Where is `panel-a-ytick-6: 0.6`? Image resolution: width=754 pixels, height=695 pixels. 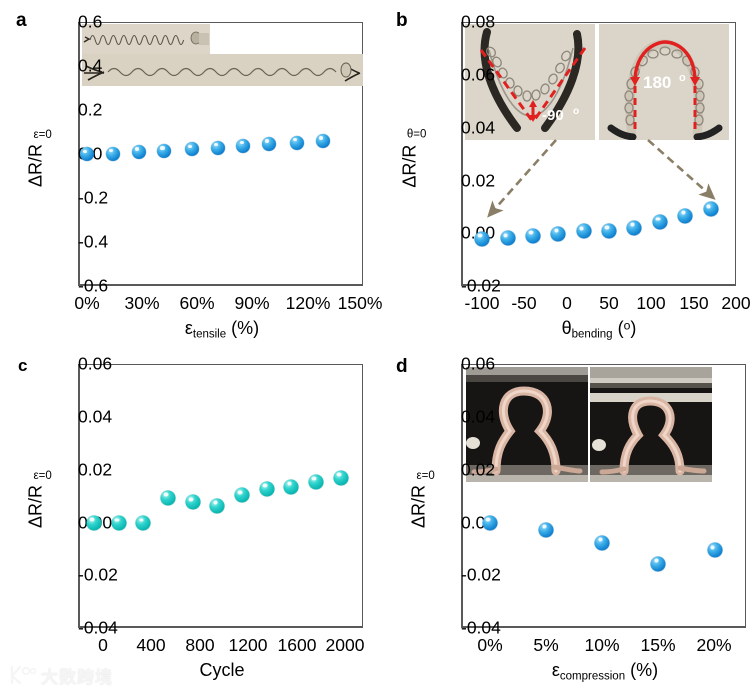 panel-a-ytick-6: 0.6 is located at coordinates (90, 22).